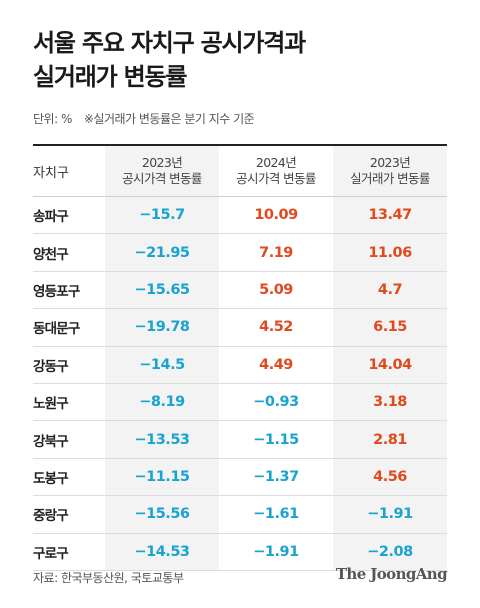  I want to click on basis-note: ※실거래가 변동률은 분기 지수 기준, so click(169, 119).